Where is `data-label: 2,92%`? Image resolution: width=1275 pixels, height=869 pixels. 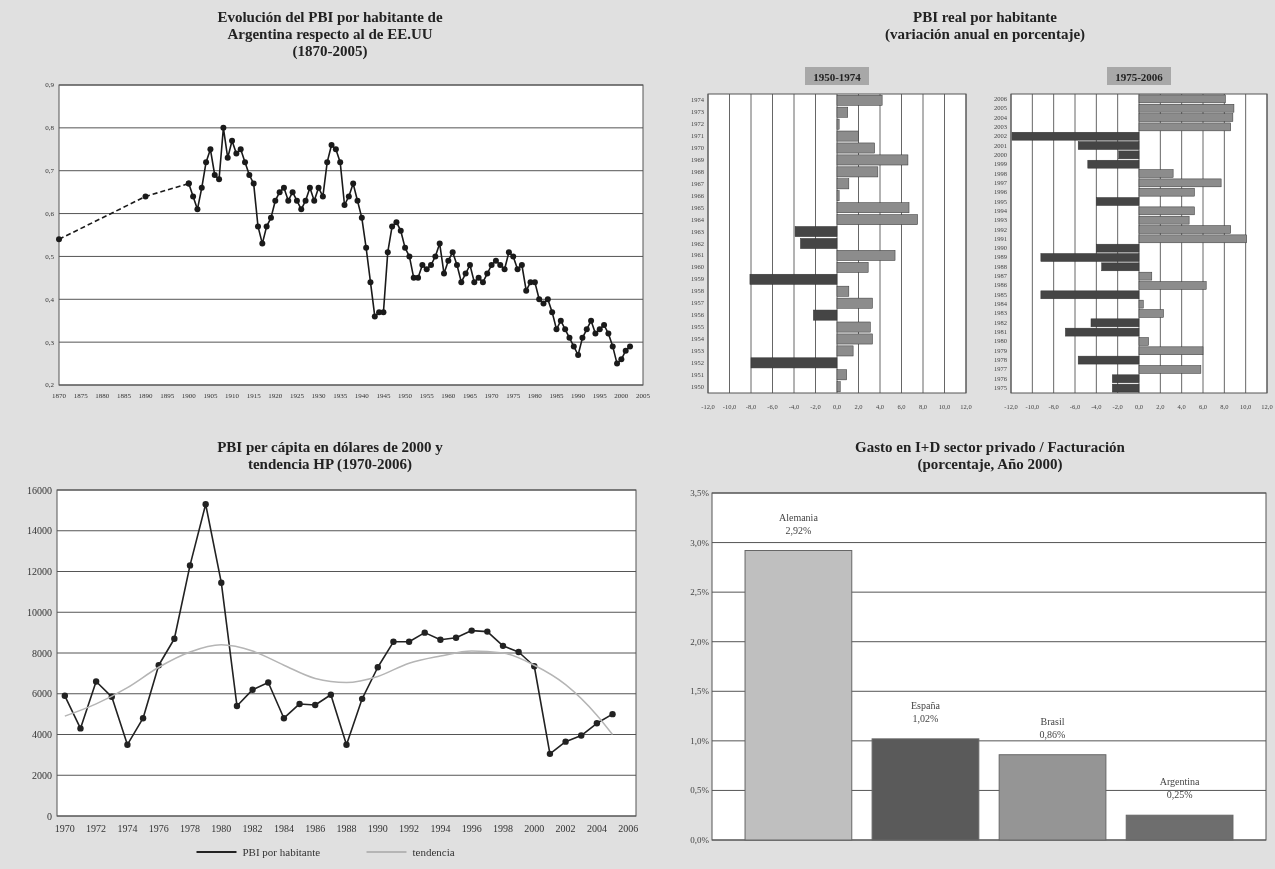
data-label: 2,92% is located at coordinates (798, 530).